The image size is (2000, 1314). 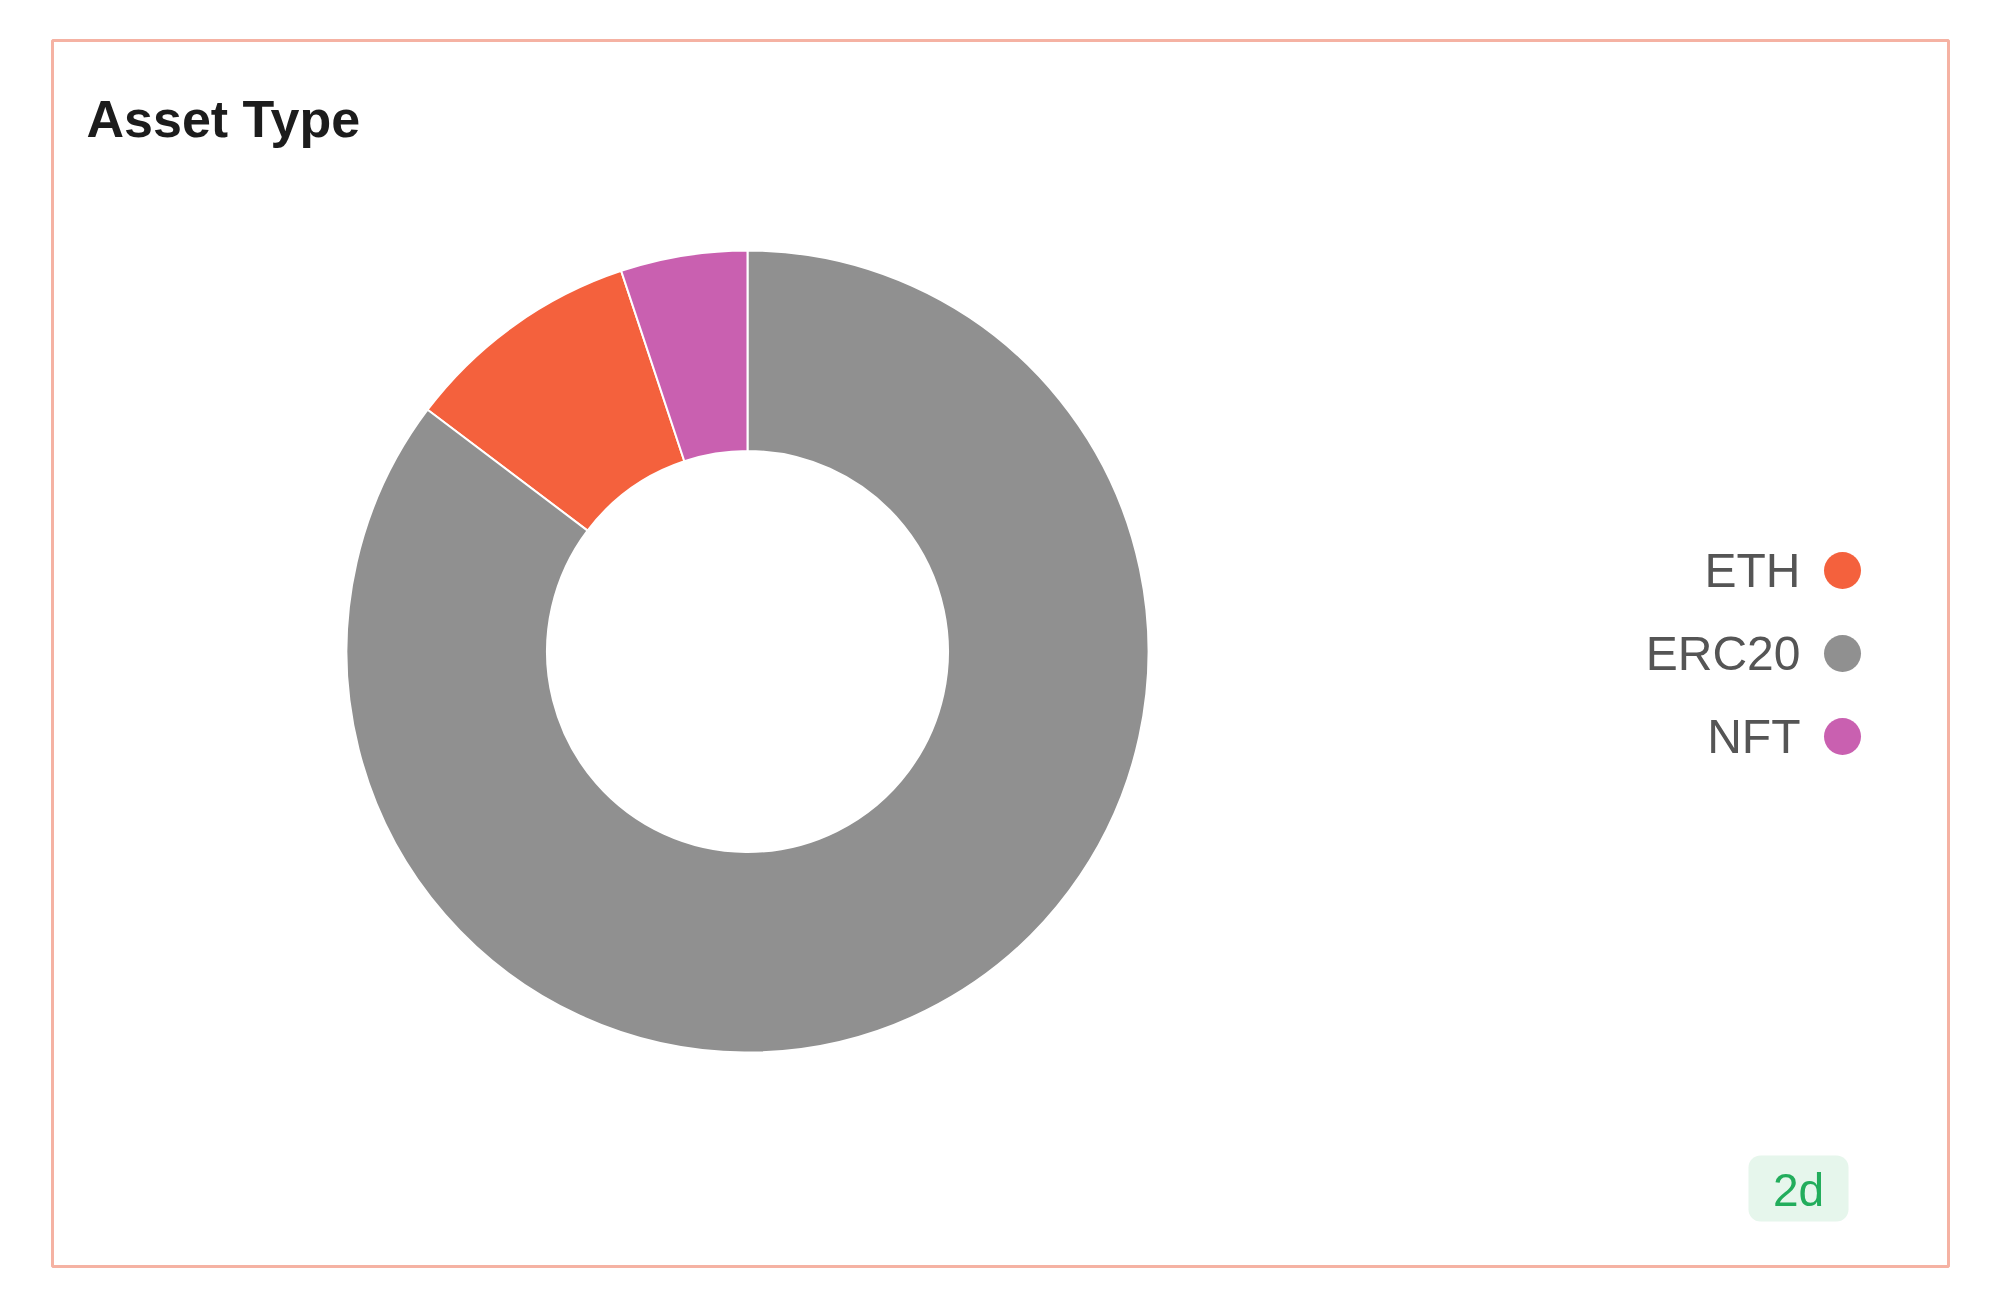 What do you see at coordinates (1752, 570) in the screenshot?
I see `legend-label: ETH` at bounding box center [1752, 570].